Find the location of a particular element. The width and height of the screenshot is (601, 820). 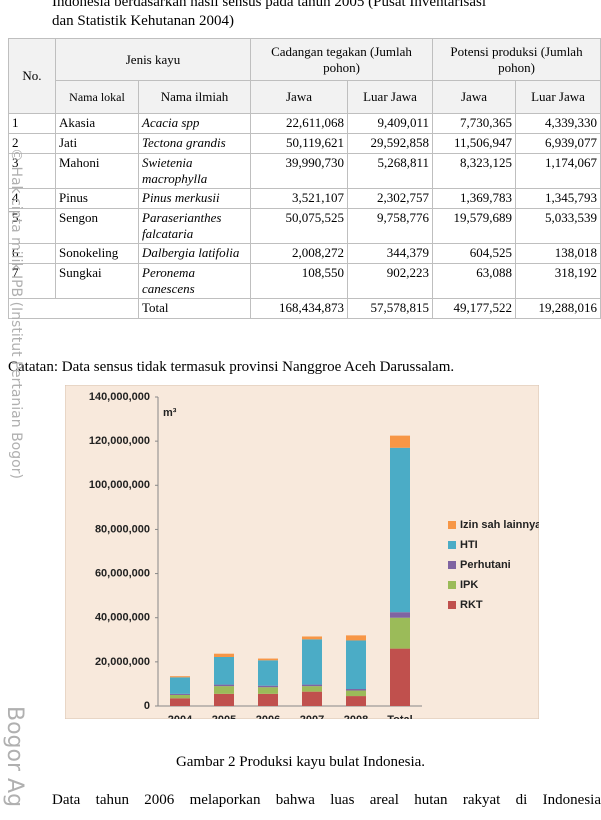

legend-label: IPK is located at coordinates (469, 585).